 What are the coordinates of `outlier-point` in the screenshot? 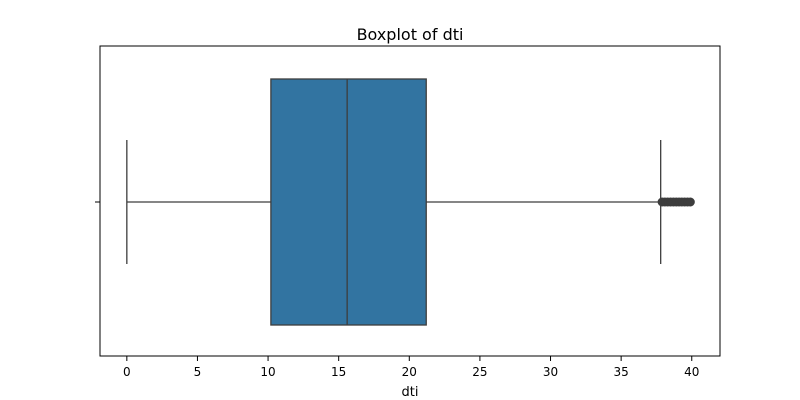 It's located at (690, 202).